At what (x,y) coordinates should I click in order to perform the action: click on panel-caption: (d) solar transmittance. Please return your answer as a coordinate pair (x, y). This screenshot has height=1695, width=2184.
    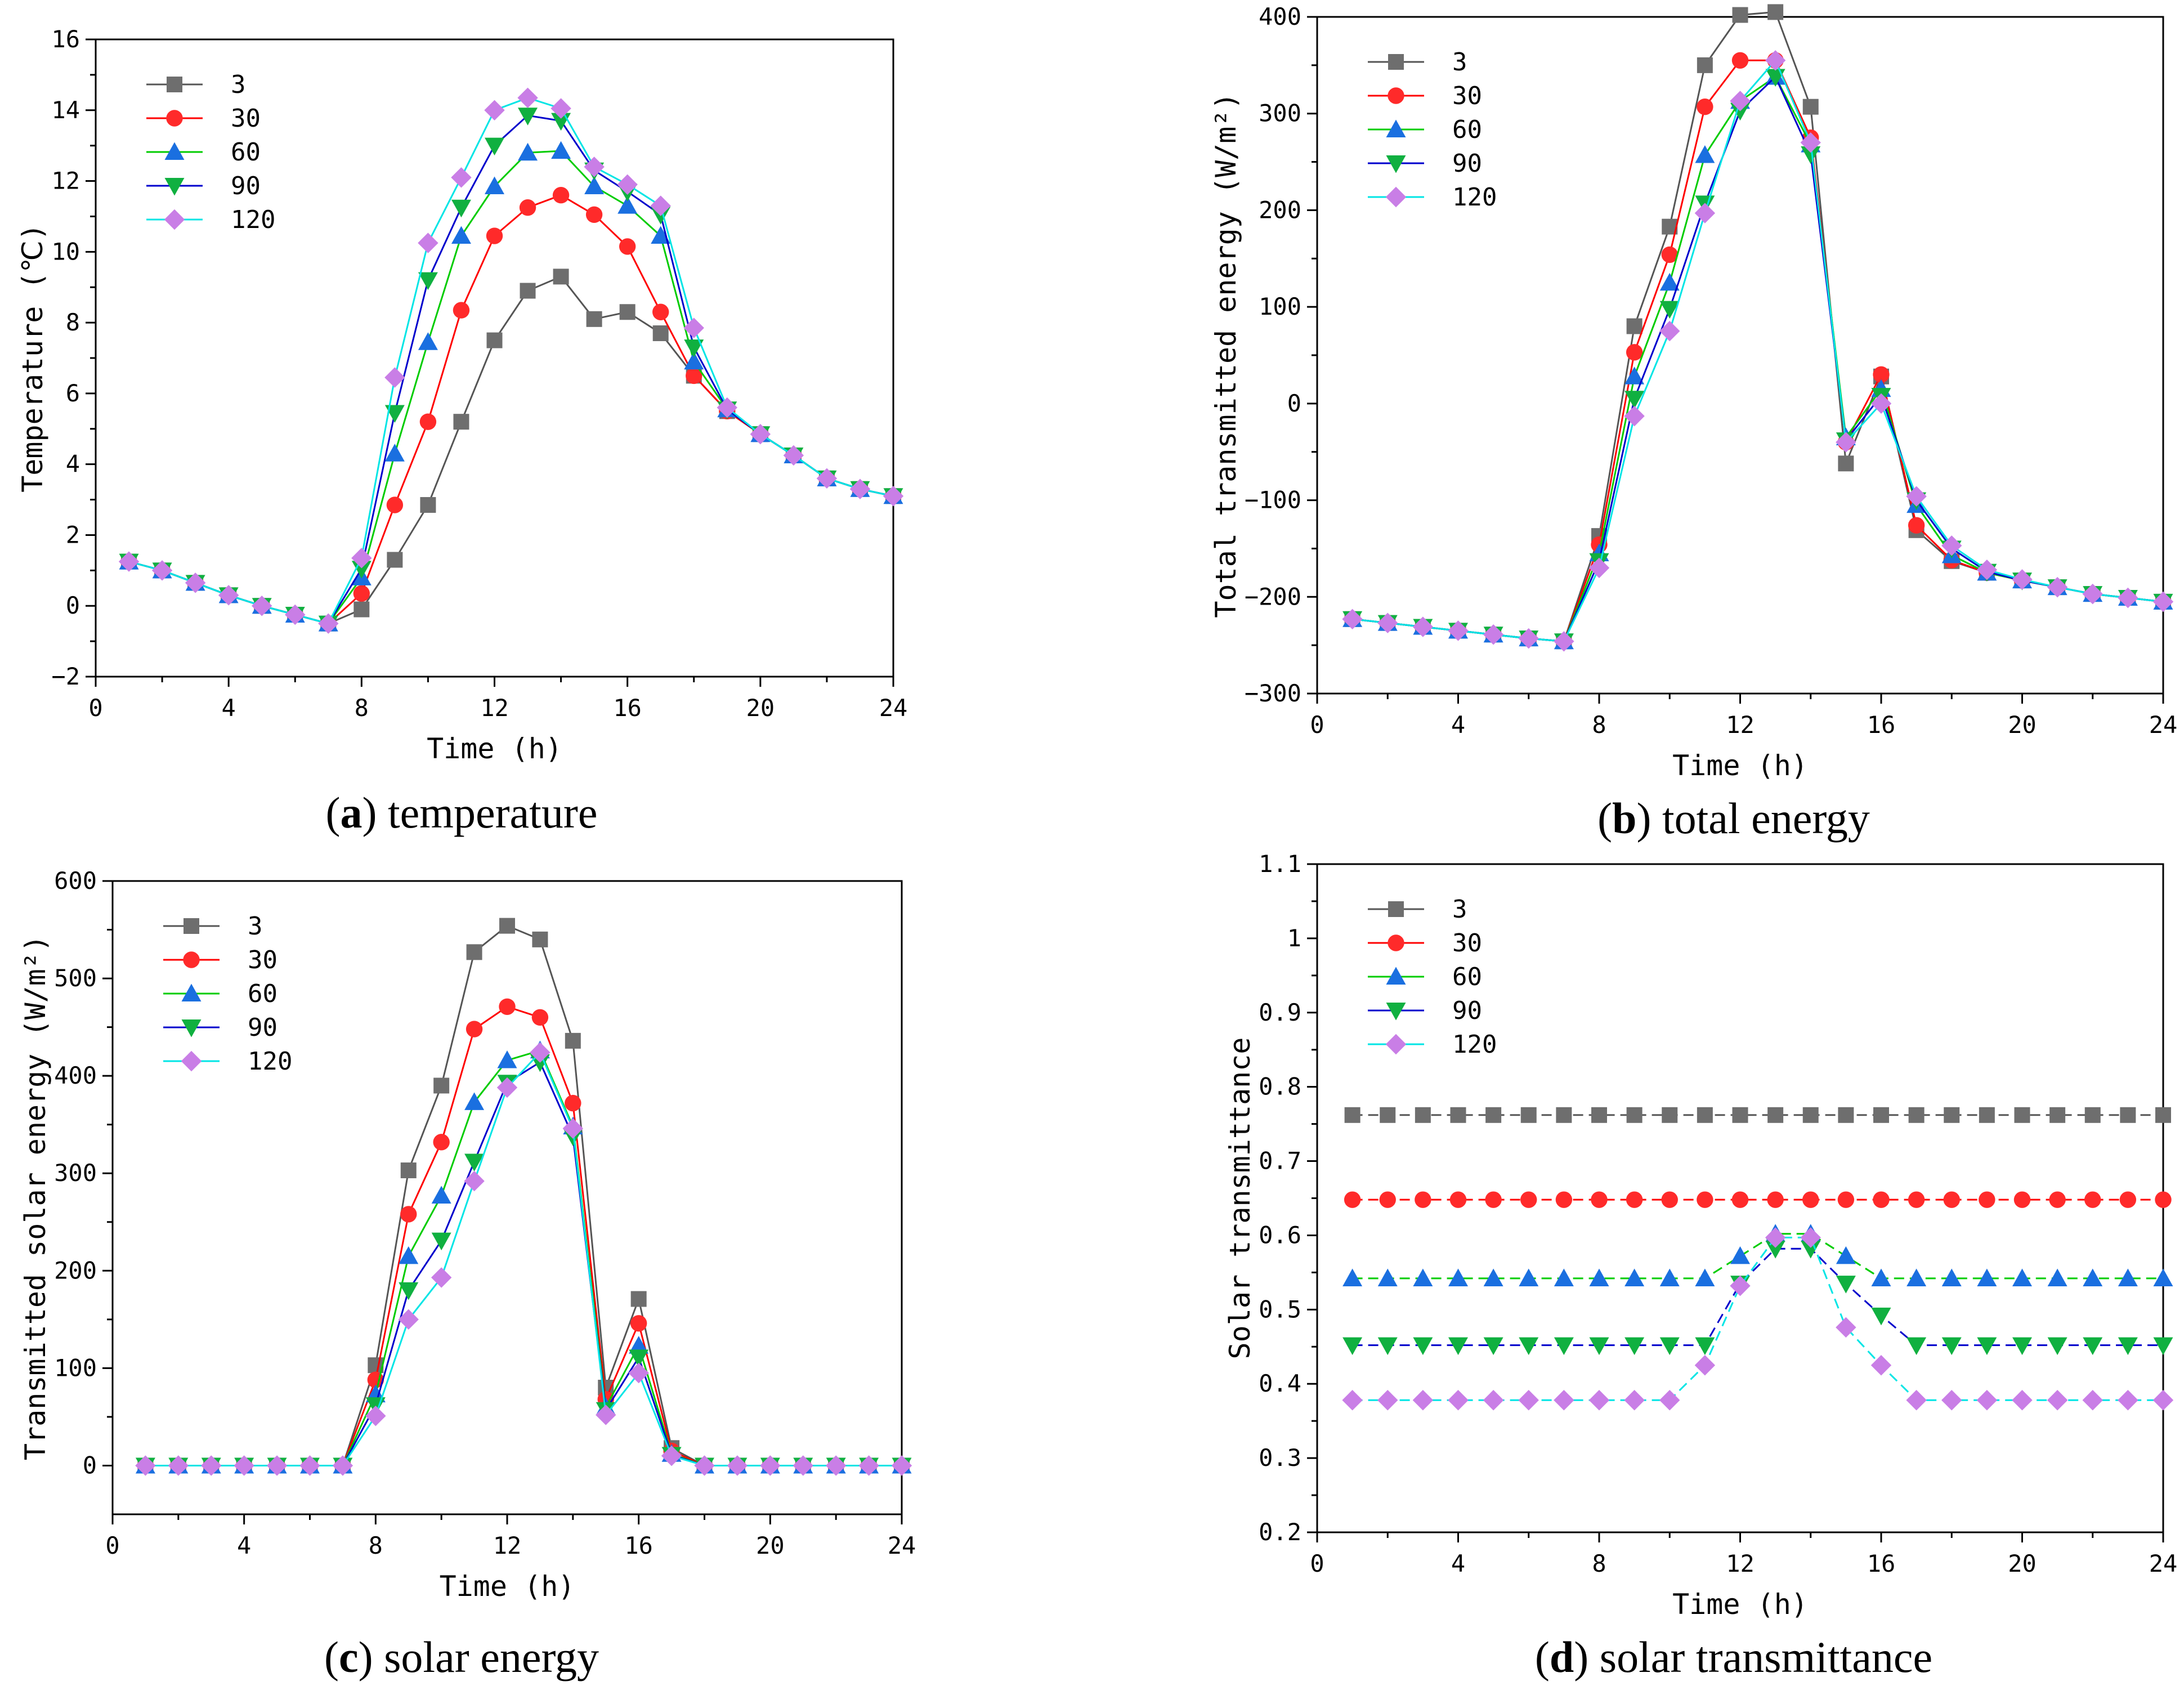
    Looking at the image, I should click on (1733, 1657).